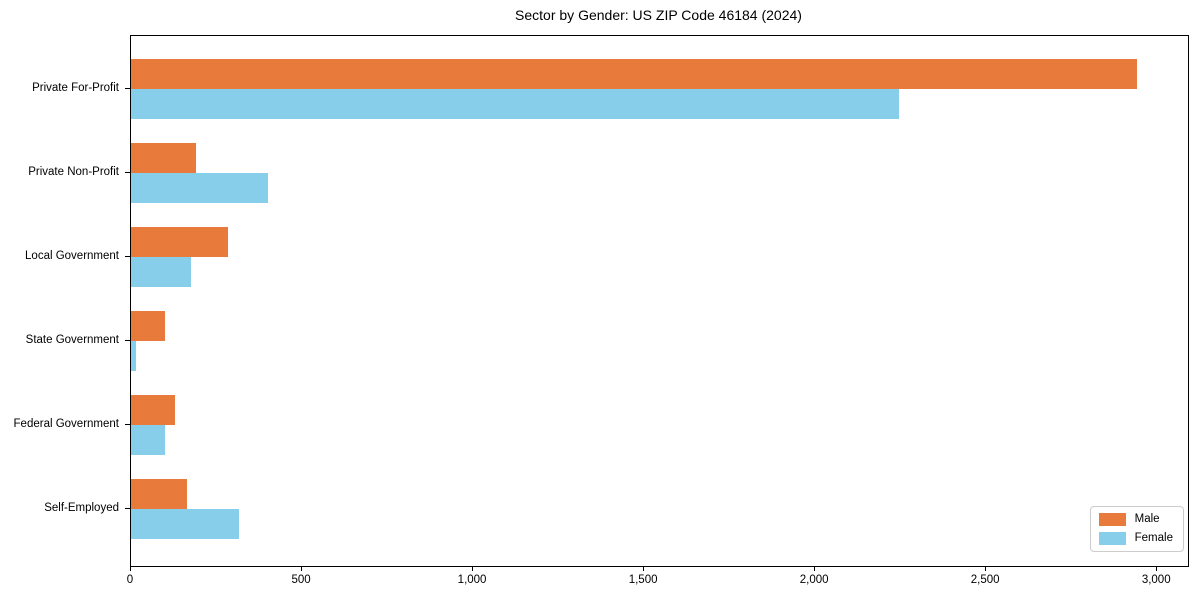 The height and width of the screenshot is (600, 1200). What do you see at coordinates (75, 88) in the screenshot?
I see `y-tick-label: Private For-Profit` at bounding box center [75, 88].